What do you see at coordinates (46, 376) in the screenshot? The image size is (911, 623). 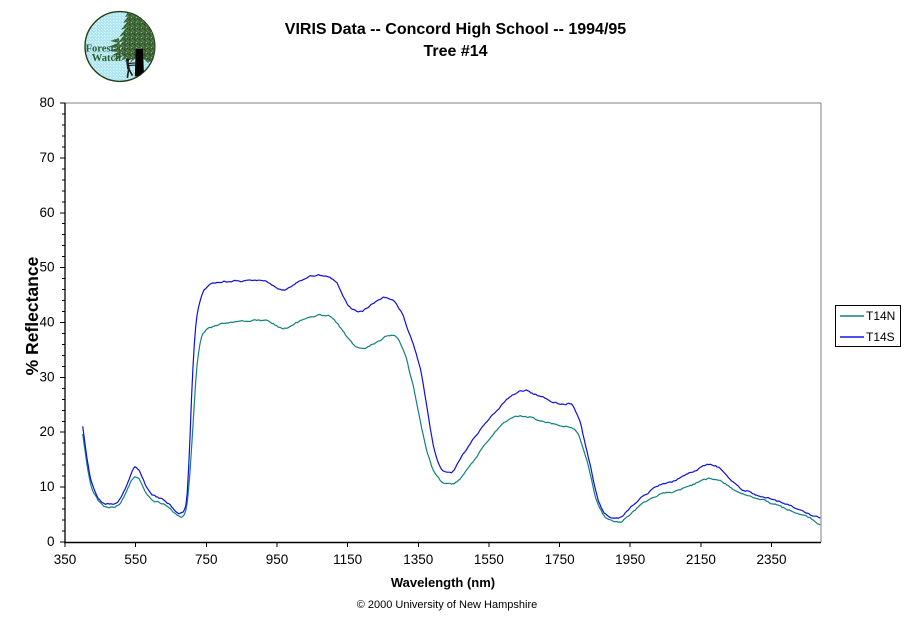 I see `svg-text: 30` at bounding box center [46, 376].